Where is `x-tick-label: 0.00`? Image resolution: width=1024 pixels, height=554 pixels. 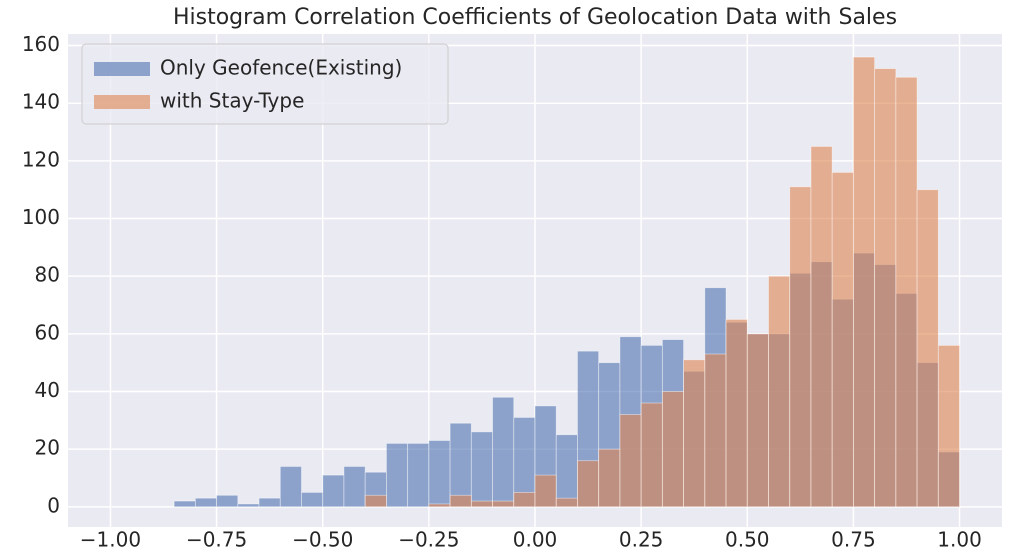
x-tick-label: 0.00 is located at coordinates (535, 540).